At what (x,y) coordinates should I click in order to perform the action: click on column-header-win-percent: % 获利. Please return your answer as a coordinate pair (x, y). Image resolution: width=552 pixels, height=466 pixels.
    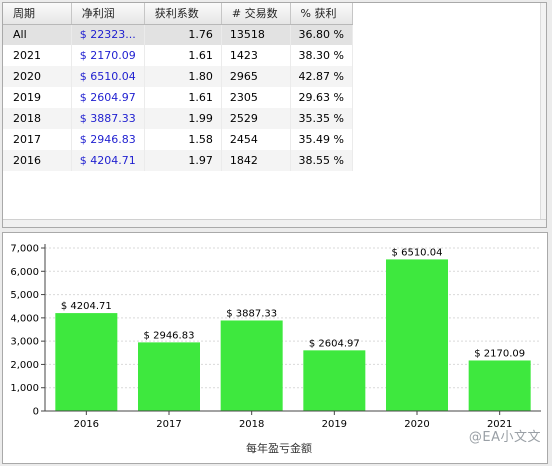
    Looking at the image, I should click on (322, 14).